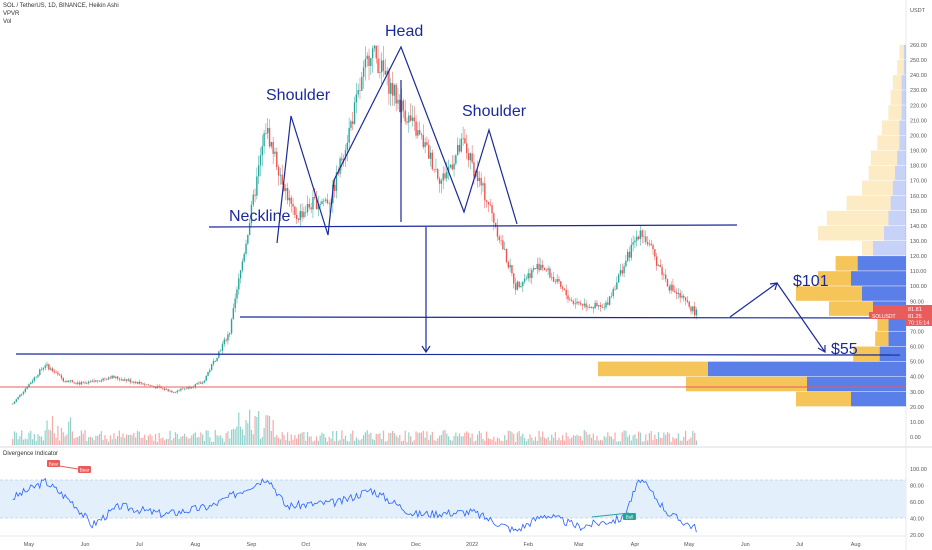 This screenshot has height=550, width=932. What do you see at coordinates (61, 6) in the screenshot?
I see `symbol-line: SOL / TetherUS, 1D, BINANCE, Heikin Ashi` at bounding box center [61, 6].